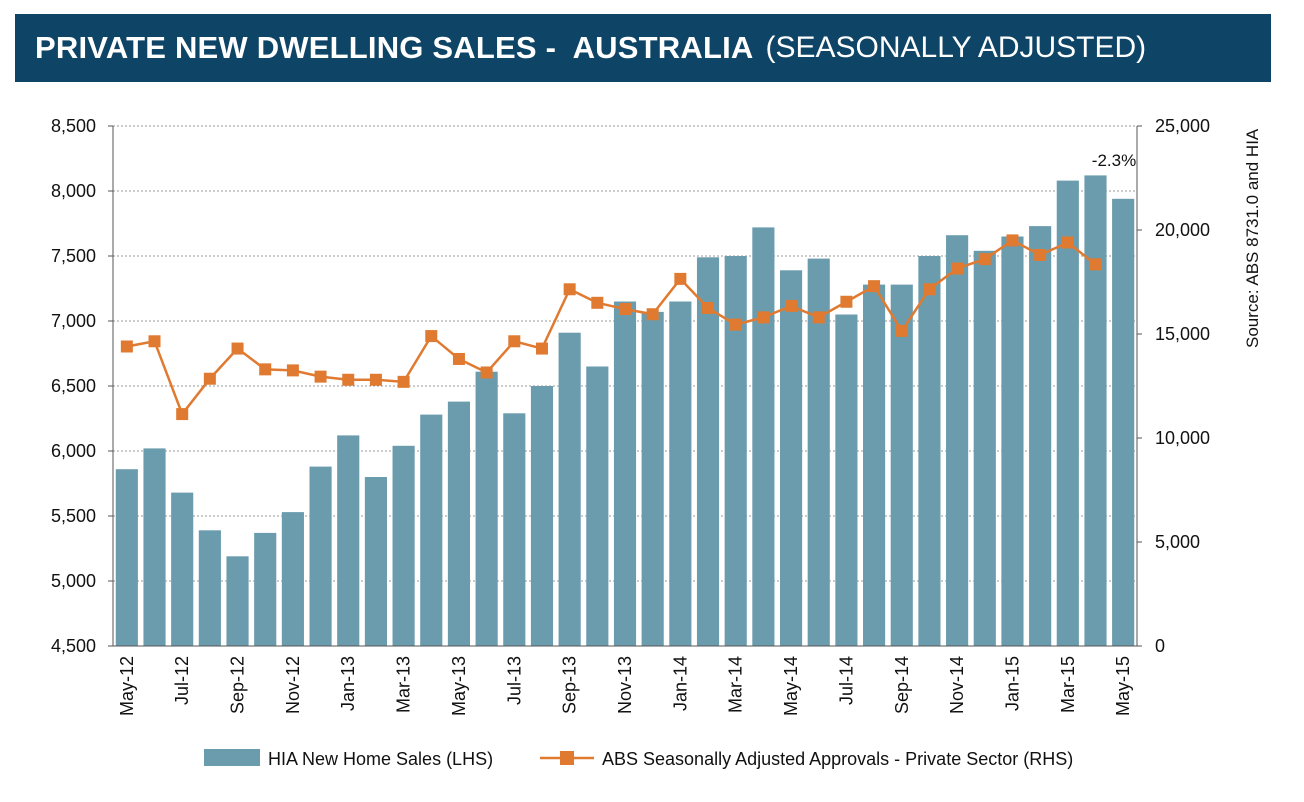 The image size is (1304, 802). What do you see at coordinates (1160, 646) in the screenshot?
I see `y-right-tick-label: 0` at bounding box center [1160, 646].